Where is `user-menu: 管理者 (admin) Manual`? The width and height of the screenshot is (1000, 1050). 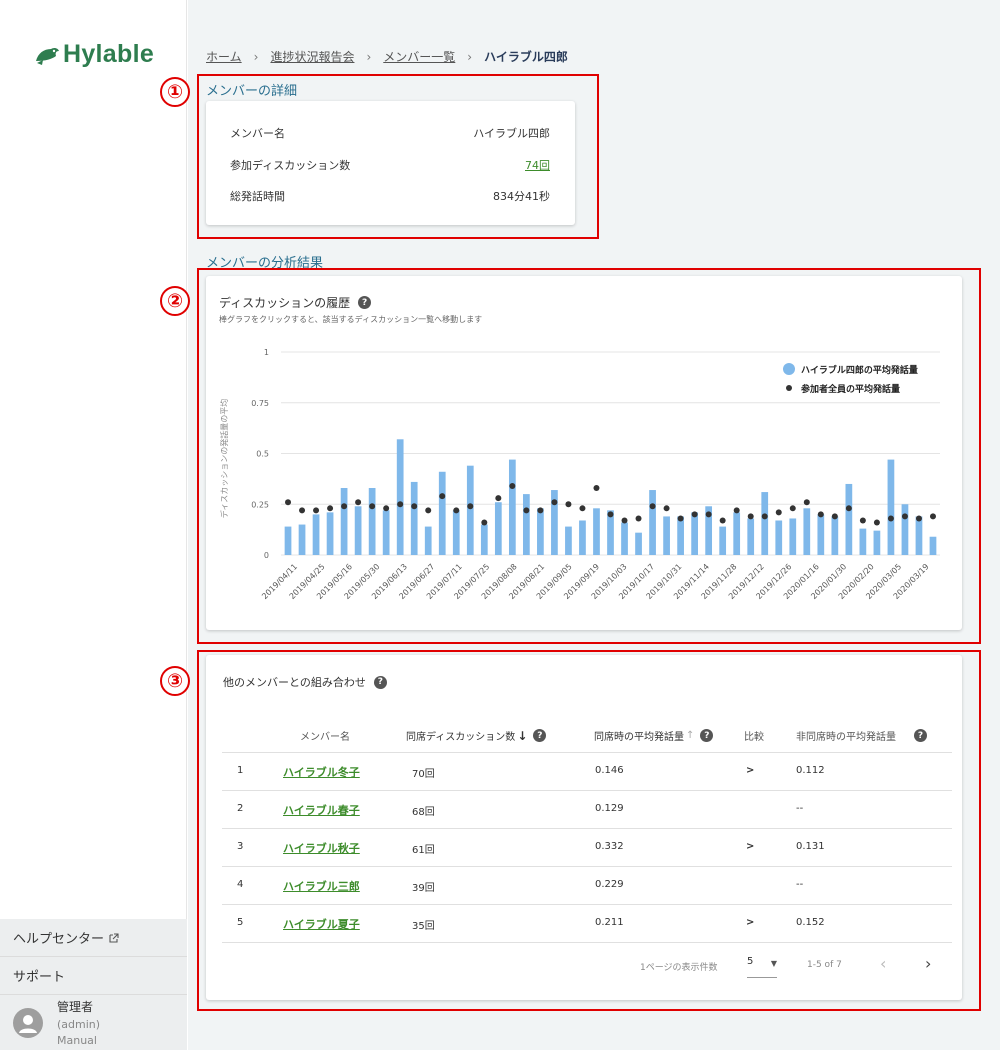 user-menu: 管理者 (admin) Manual is located at coordinates (93, 1023).